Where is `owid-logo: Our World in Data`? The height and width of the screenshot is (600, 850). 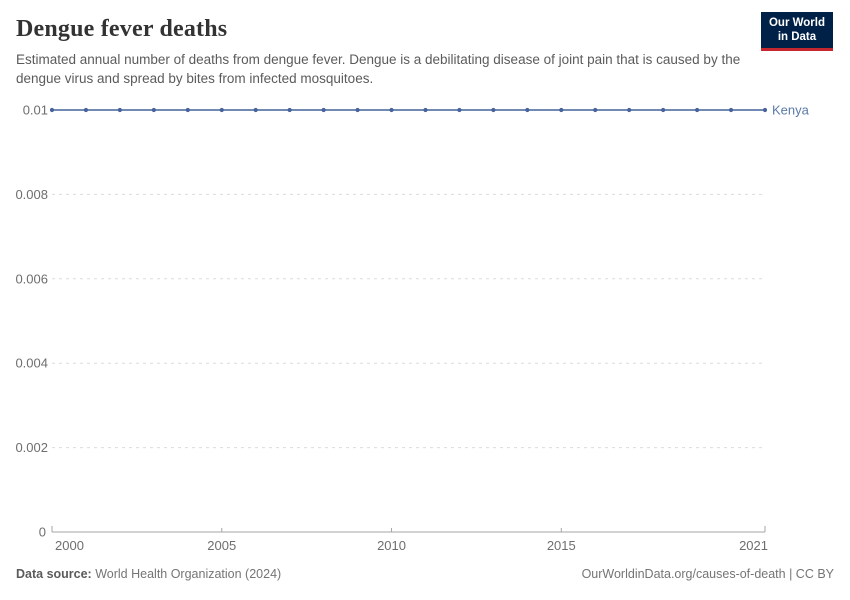 owid-logo: Our World in Data is located at coordinates (796, 31).